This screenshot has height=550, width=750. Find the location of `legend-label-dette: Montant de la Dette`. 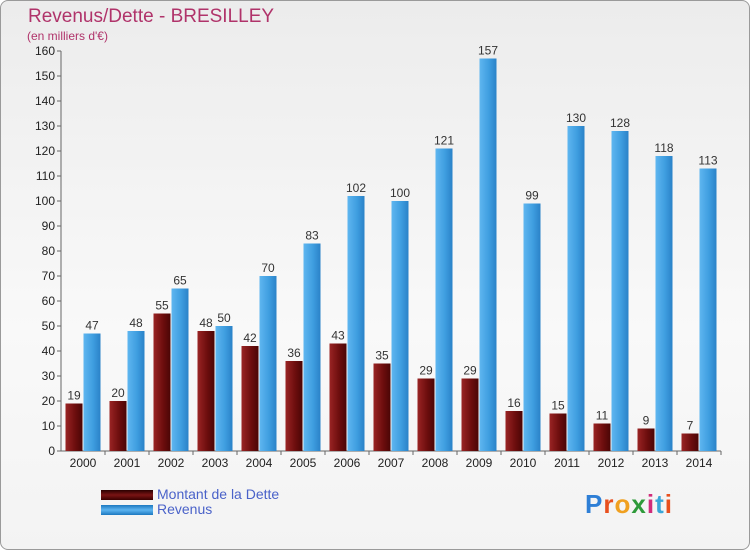

legend-label-dette: Montant de la Dette is located at coordinates (218, 494).